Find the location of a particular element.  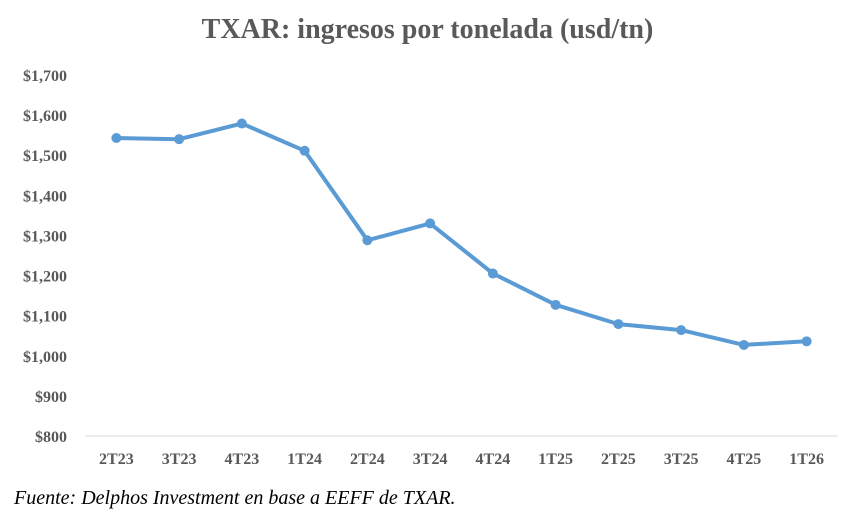

y-tick-label: $1,500 is located at coordinates (45, 156).